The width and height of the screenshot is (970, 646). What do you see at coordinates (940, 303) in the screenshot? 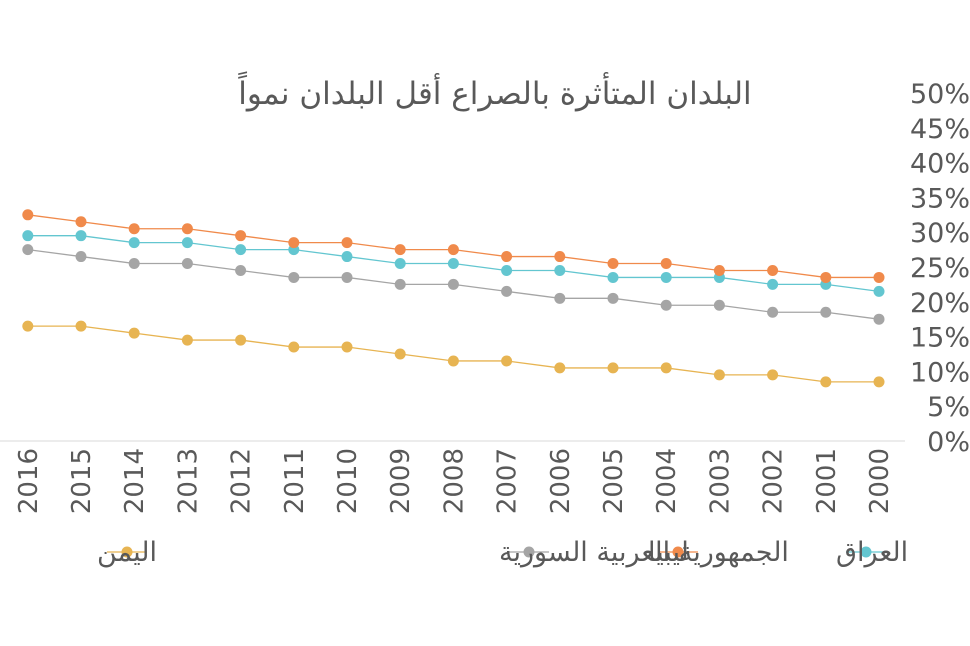
I see `y-tick-label: 20%` at bounding box center [940, 303].